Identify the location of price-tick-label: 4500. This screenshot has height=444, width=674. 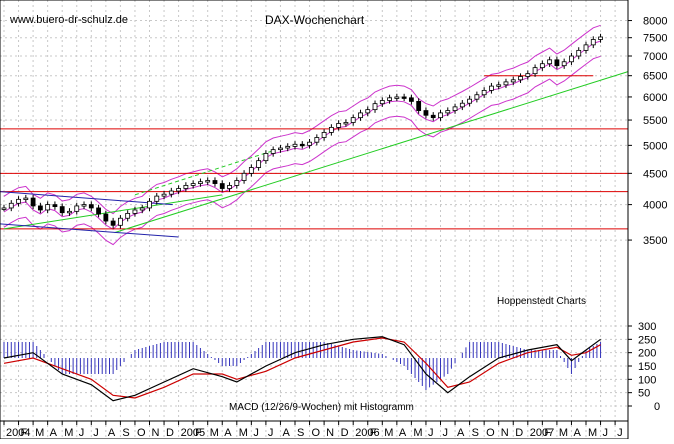
(655, 174).